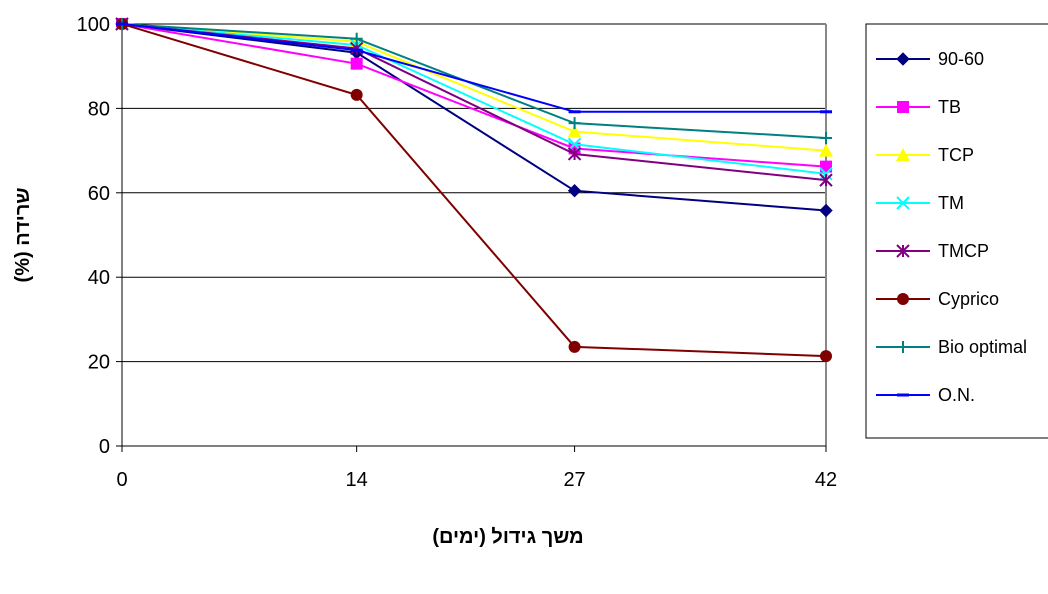 The image size is (1048, 594). Describe the element at coordinates (93, 25) in the screenshot. I see `y-tick-label: 100` at that location.